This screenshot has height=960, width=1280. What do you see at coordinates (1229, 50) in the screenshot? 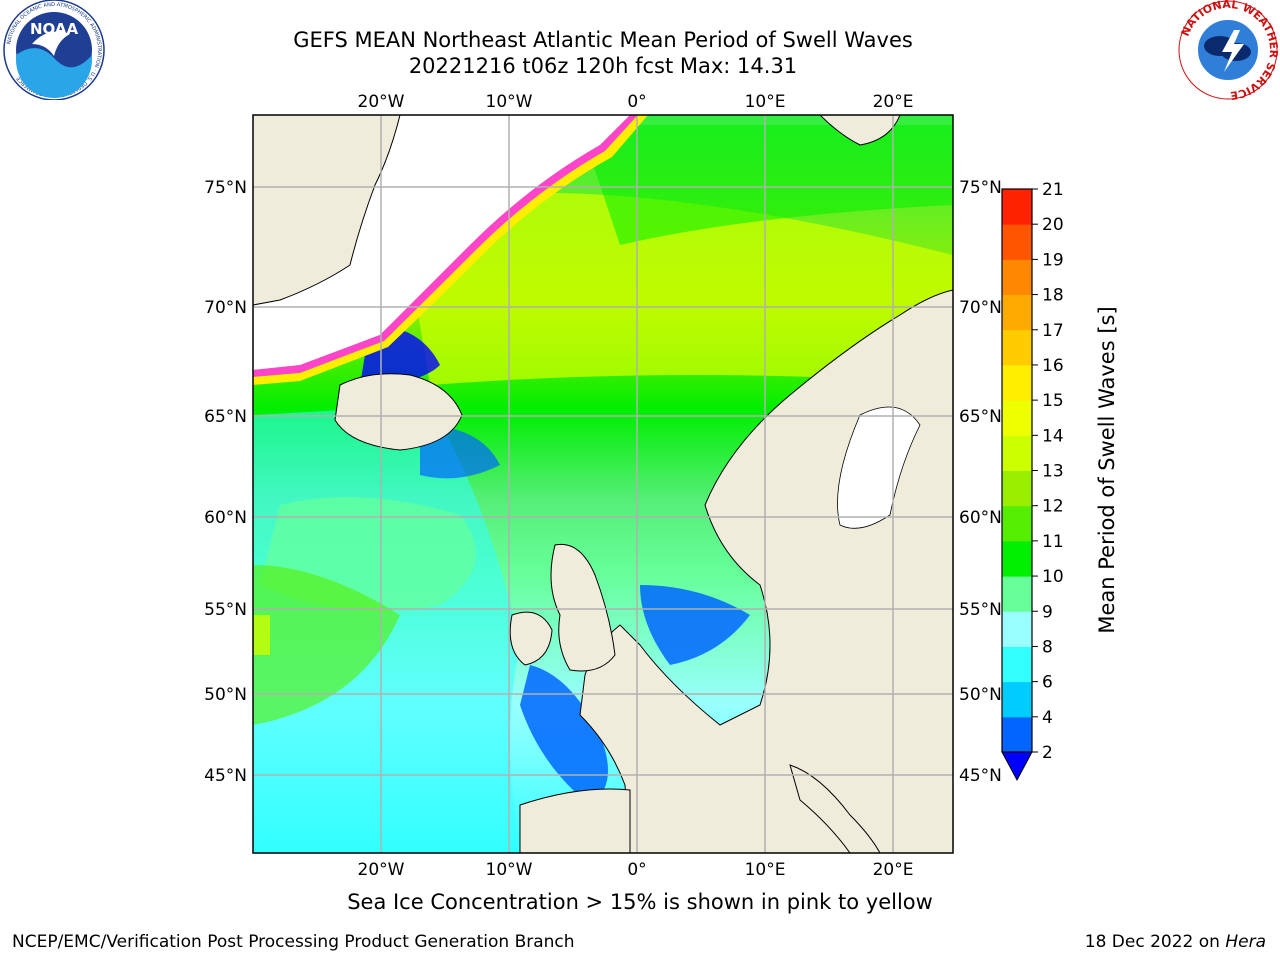
I see `nws-logo: NATIONAL WEATHER SERVICE` at bounding box center [1229, 50].